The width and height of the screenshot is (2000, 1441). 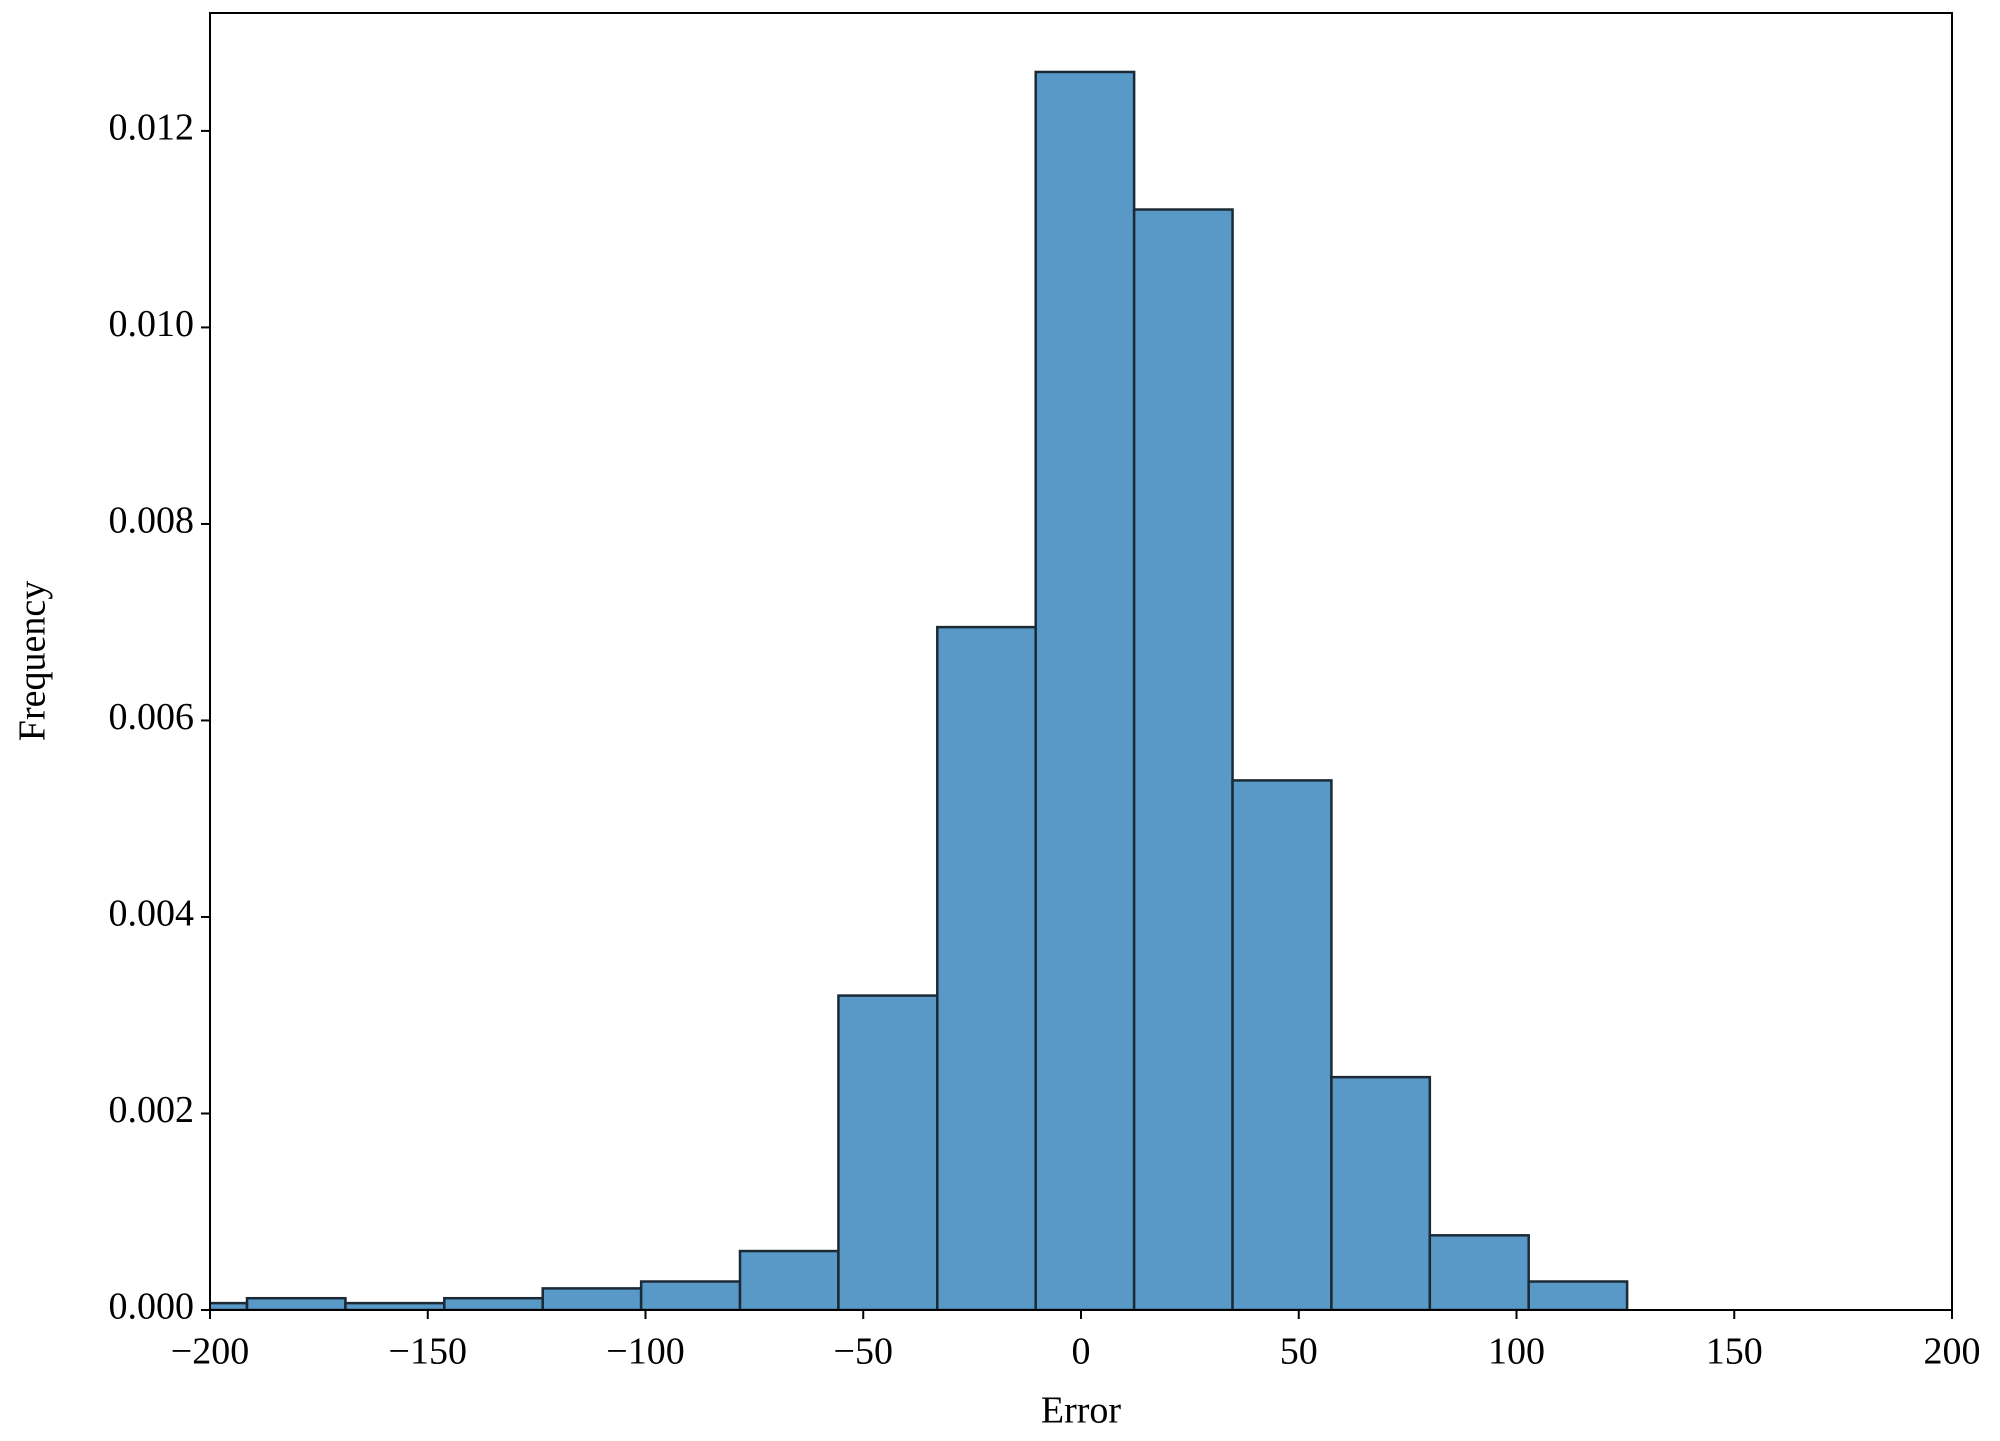 What do you see at coordinates (152, 521) in the screenshot?
I see `y-tick-label: 0.008` at bounding box center [152, 521].